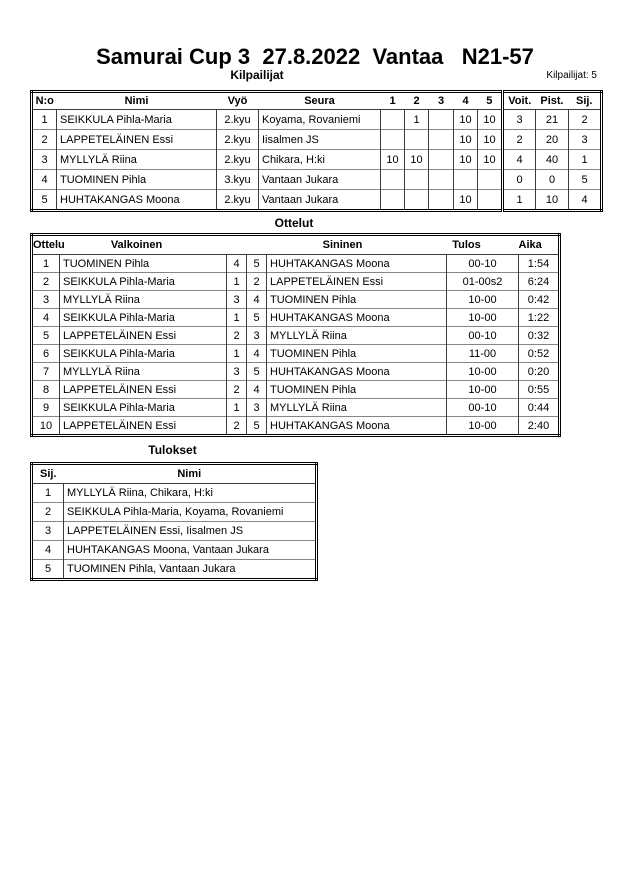  I want to click on cell: 00-10, so click(482, 335).